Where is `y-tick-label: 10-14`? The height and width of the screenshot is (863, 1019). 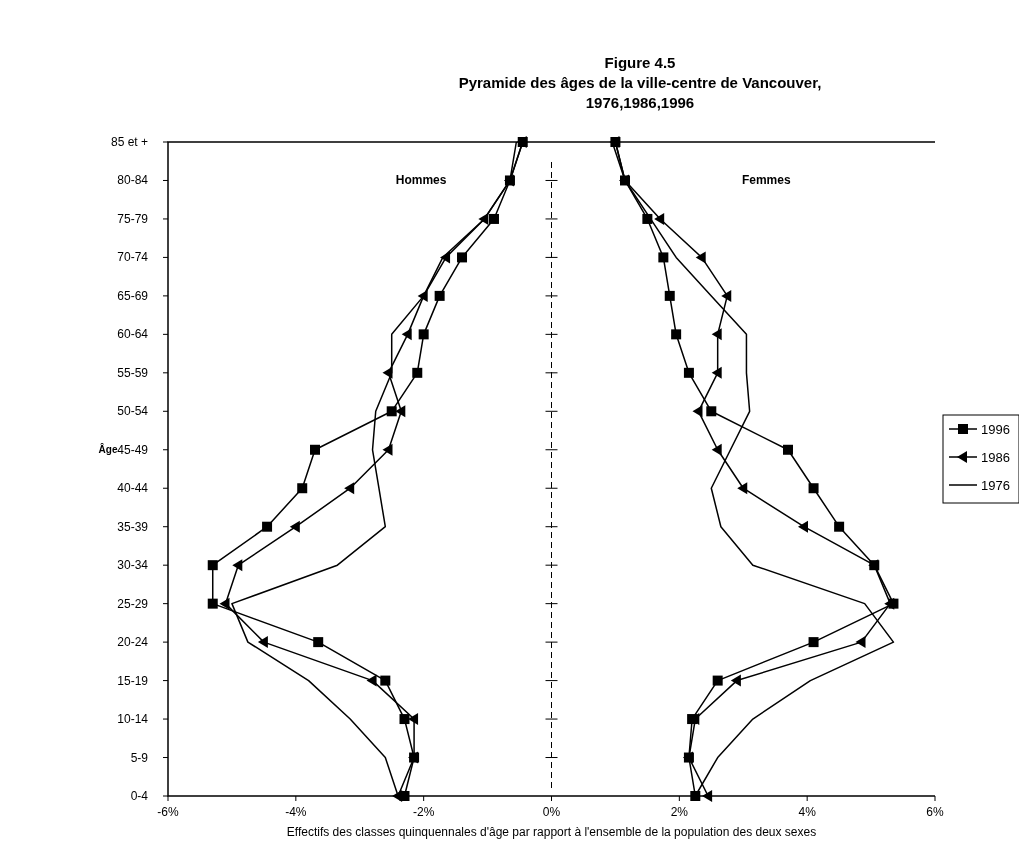
y-tick-label: 10-14 is located at coordinates (133, 719).